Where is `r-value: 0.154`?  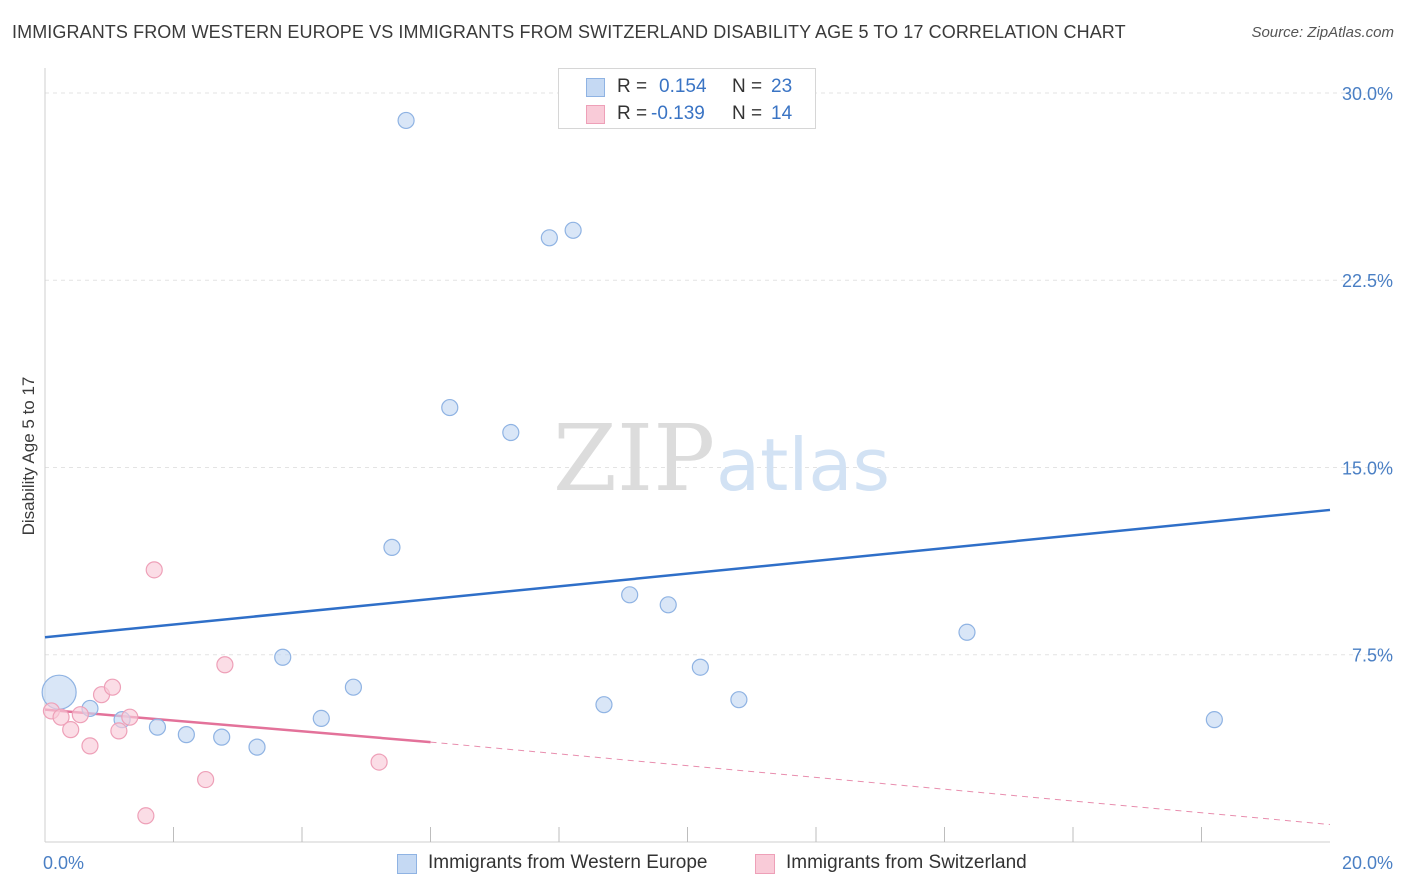 r-value: 0.154 is located at coordinates (683, 86).